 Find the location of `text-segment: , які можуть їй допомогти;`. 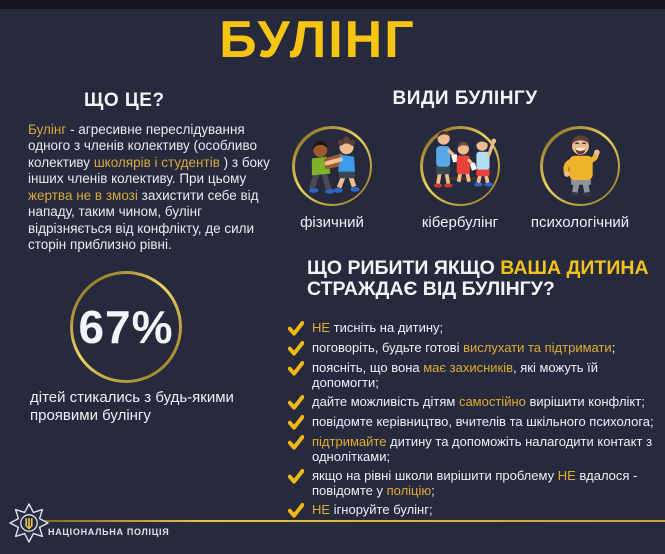

text-segment: , які можуть їй допомогти; is located at coordinates (455, 375).